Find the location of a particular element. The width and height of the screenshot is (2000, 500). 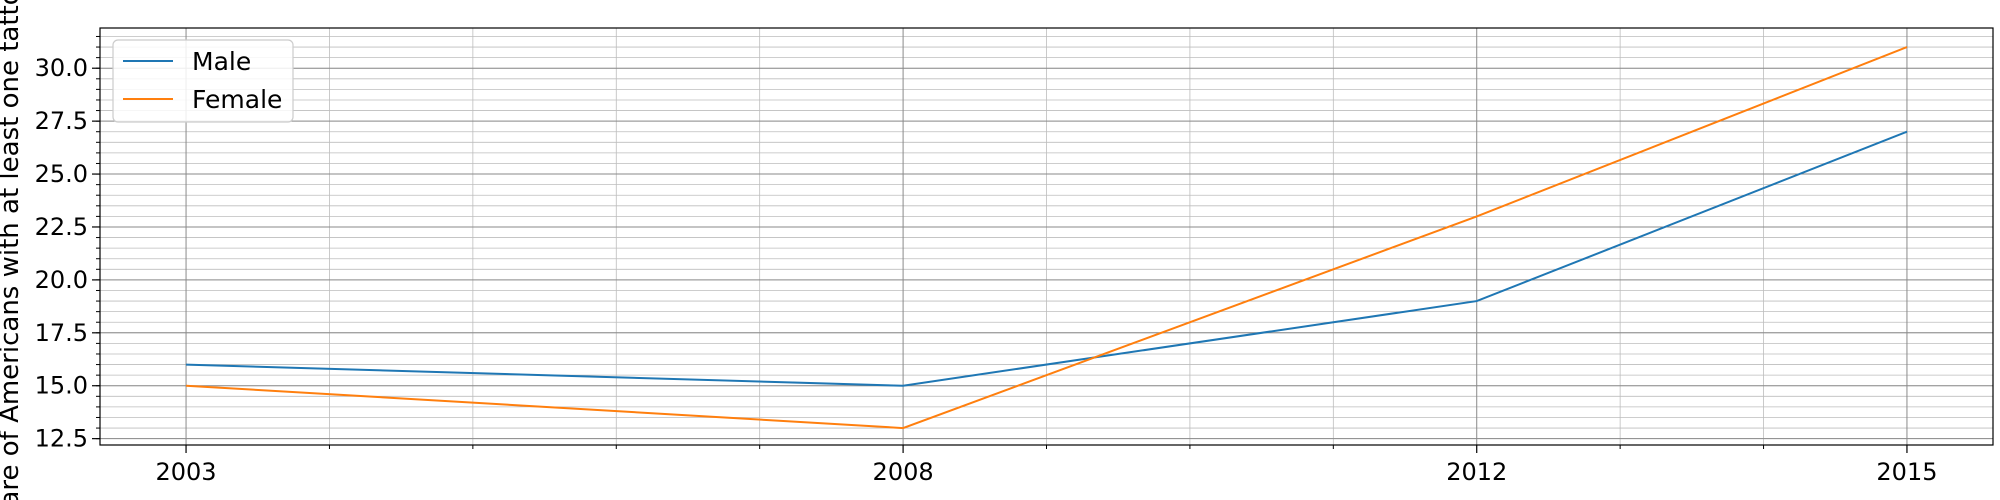

x-tick-label: 2015 is located at coordinates (1906, 472).